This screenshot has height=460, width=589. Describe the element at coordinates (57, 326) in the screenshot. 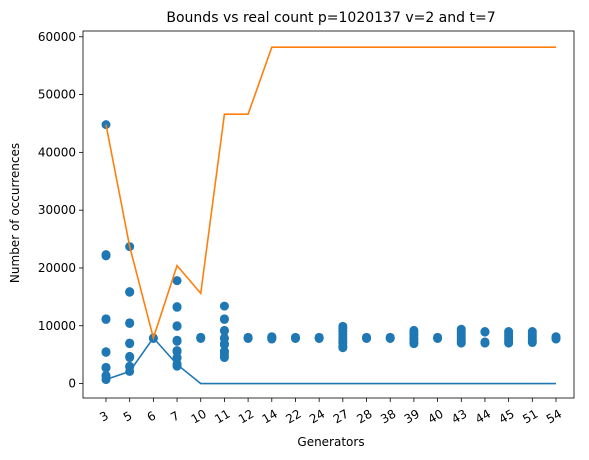

I see `y-tick-label: 10000` at that location.